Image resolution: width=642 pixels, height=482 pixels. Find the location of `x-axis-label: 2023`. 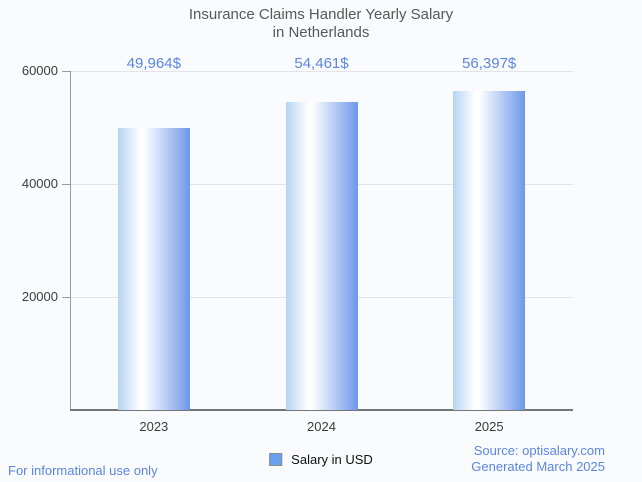

x-axis-label: 2023 is located at coordinates (154, 426).